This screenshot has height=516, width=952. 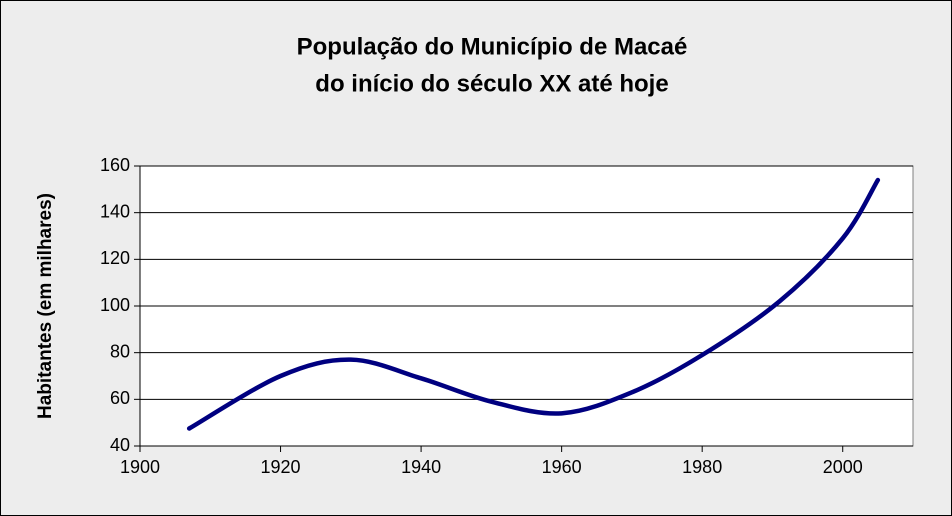 What do you see at coordinates (492, 46) in the screenshot?
I see `chart-title: População do Município de Macaé` at bounding box center [492, 46].